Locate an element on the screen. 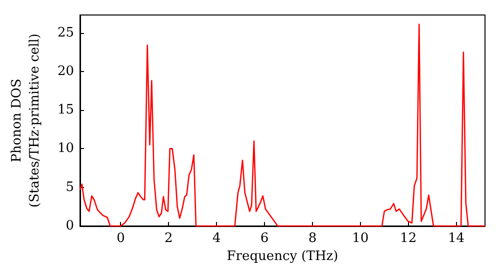 The image size is (500, 280). x-tick-label: 2 is located at coordinates (168, 238).